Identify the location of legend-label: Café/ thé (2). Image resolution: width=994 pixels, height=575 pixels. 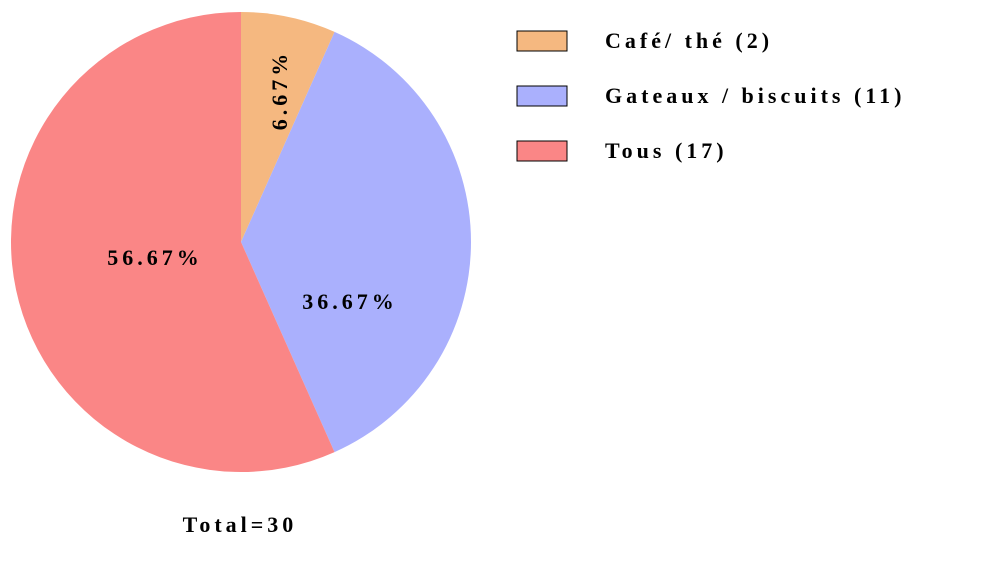
(689, 40).